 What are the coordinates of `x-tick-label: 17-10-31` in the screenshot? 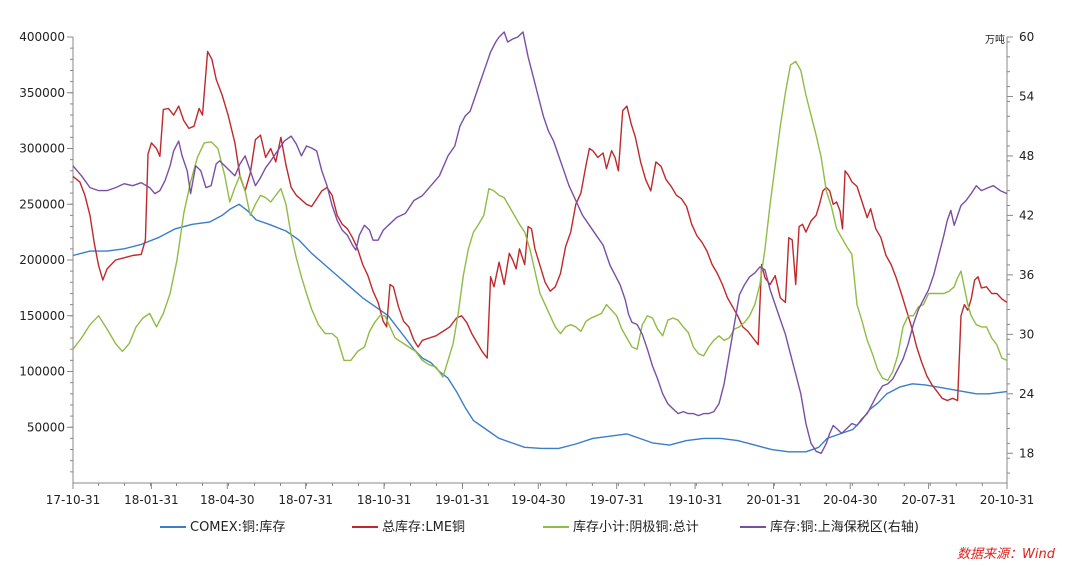 It's located at (73, 500).